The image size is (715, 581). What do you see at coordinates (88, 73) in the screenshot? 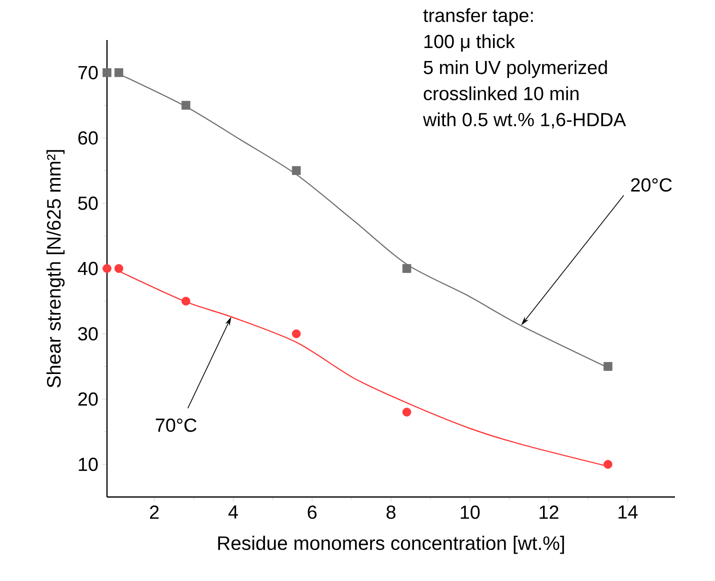
I see `y-tick-label: 70` at bounding box center [88, 73].